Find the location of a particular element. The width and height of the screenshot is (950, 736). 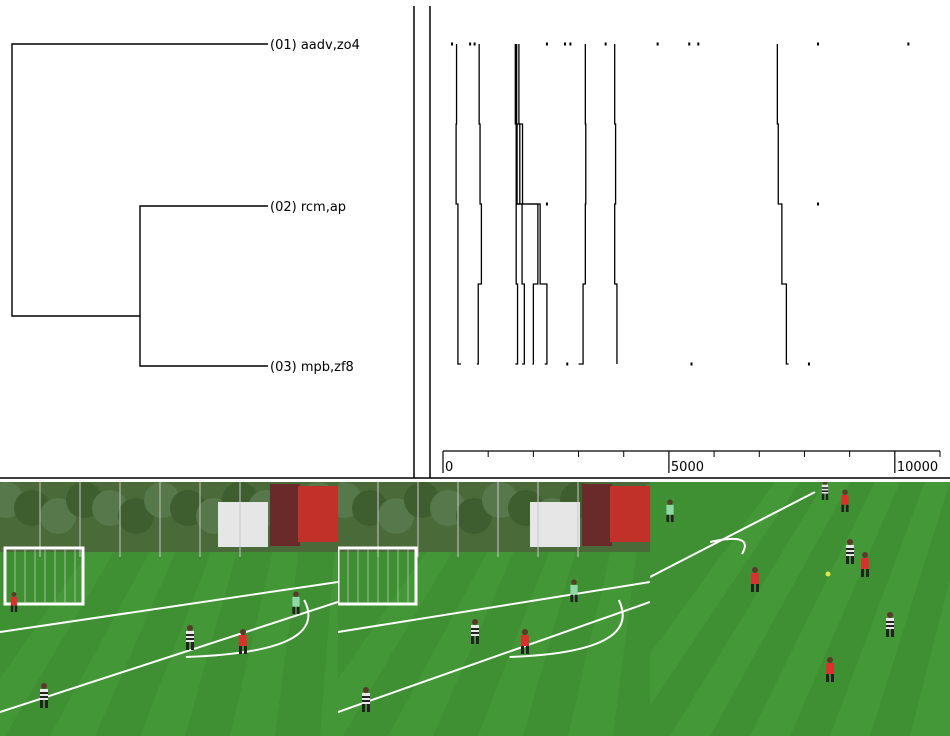

timeline-axis: 0 5000 10000 is located at coordinates (691, 462).